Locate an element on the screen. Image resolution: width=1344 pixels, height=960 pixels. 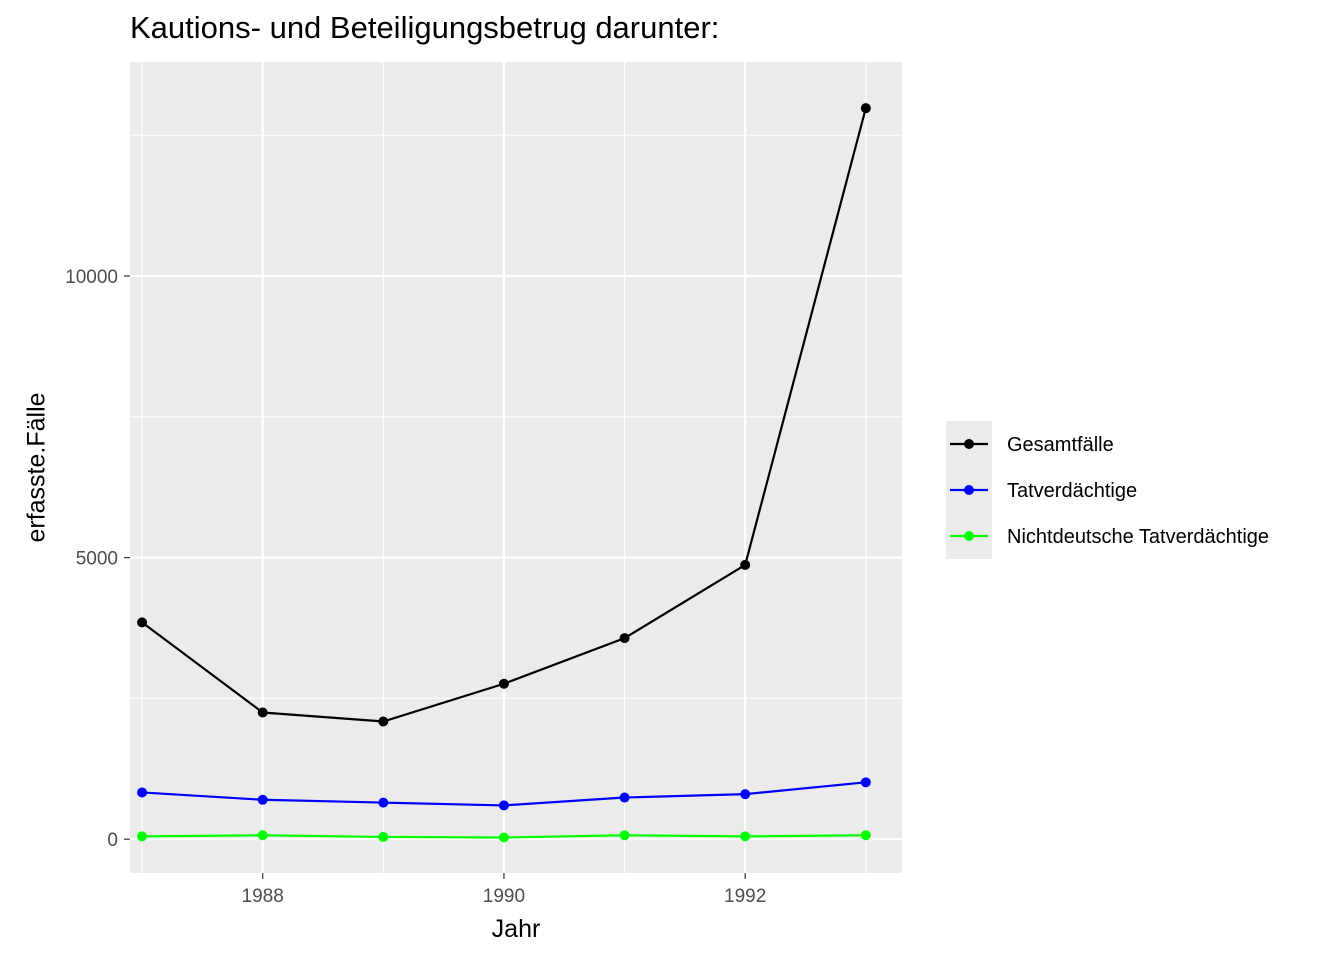
x-tick-label: 1990 is located at coordinates (504, 896).